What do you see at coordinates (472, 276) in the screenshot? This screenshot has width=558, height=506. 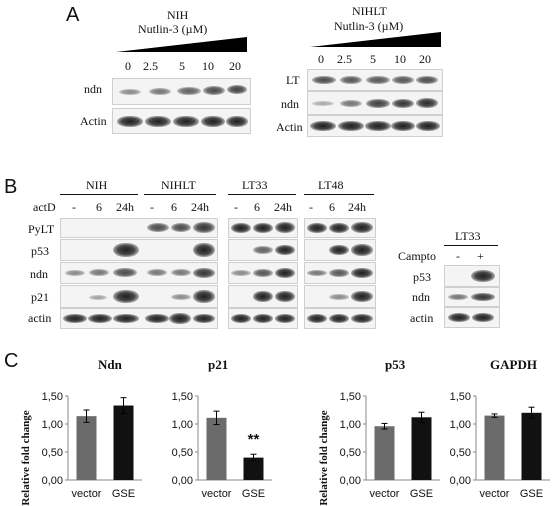 I see `campto-p53-blot` at bounding box center [472, 276].